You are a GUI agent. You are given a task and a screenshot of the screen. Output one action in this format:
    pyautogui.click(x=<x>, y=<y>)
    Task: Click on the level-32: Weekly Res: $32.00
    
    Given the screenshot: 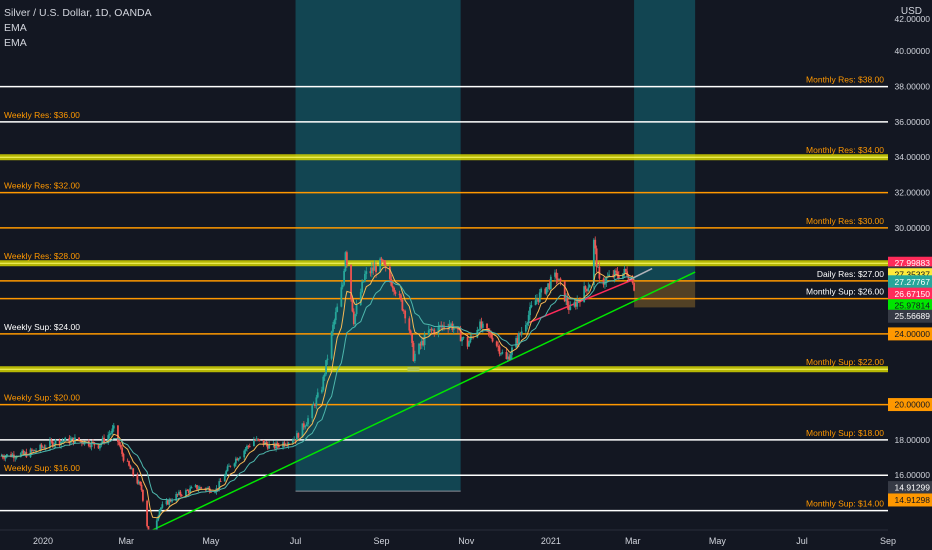 What is the action you would take?
    pyautogui.click(x=444, y=187)
    